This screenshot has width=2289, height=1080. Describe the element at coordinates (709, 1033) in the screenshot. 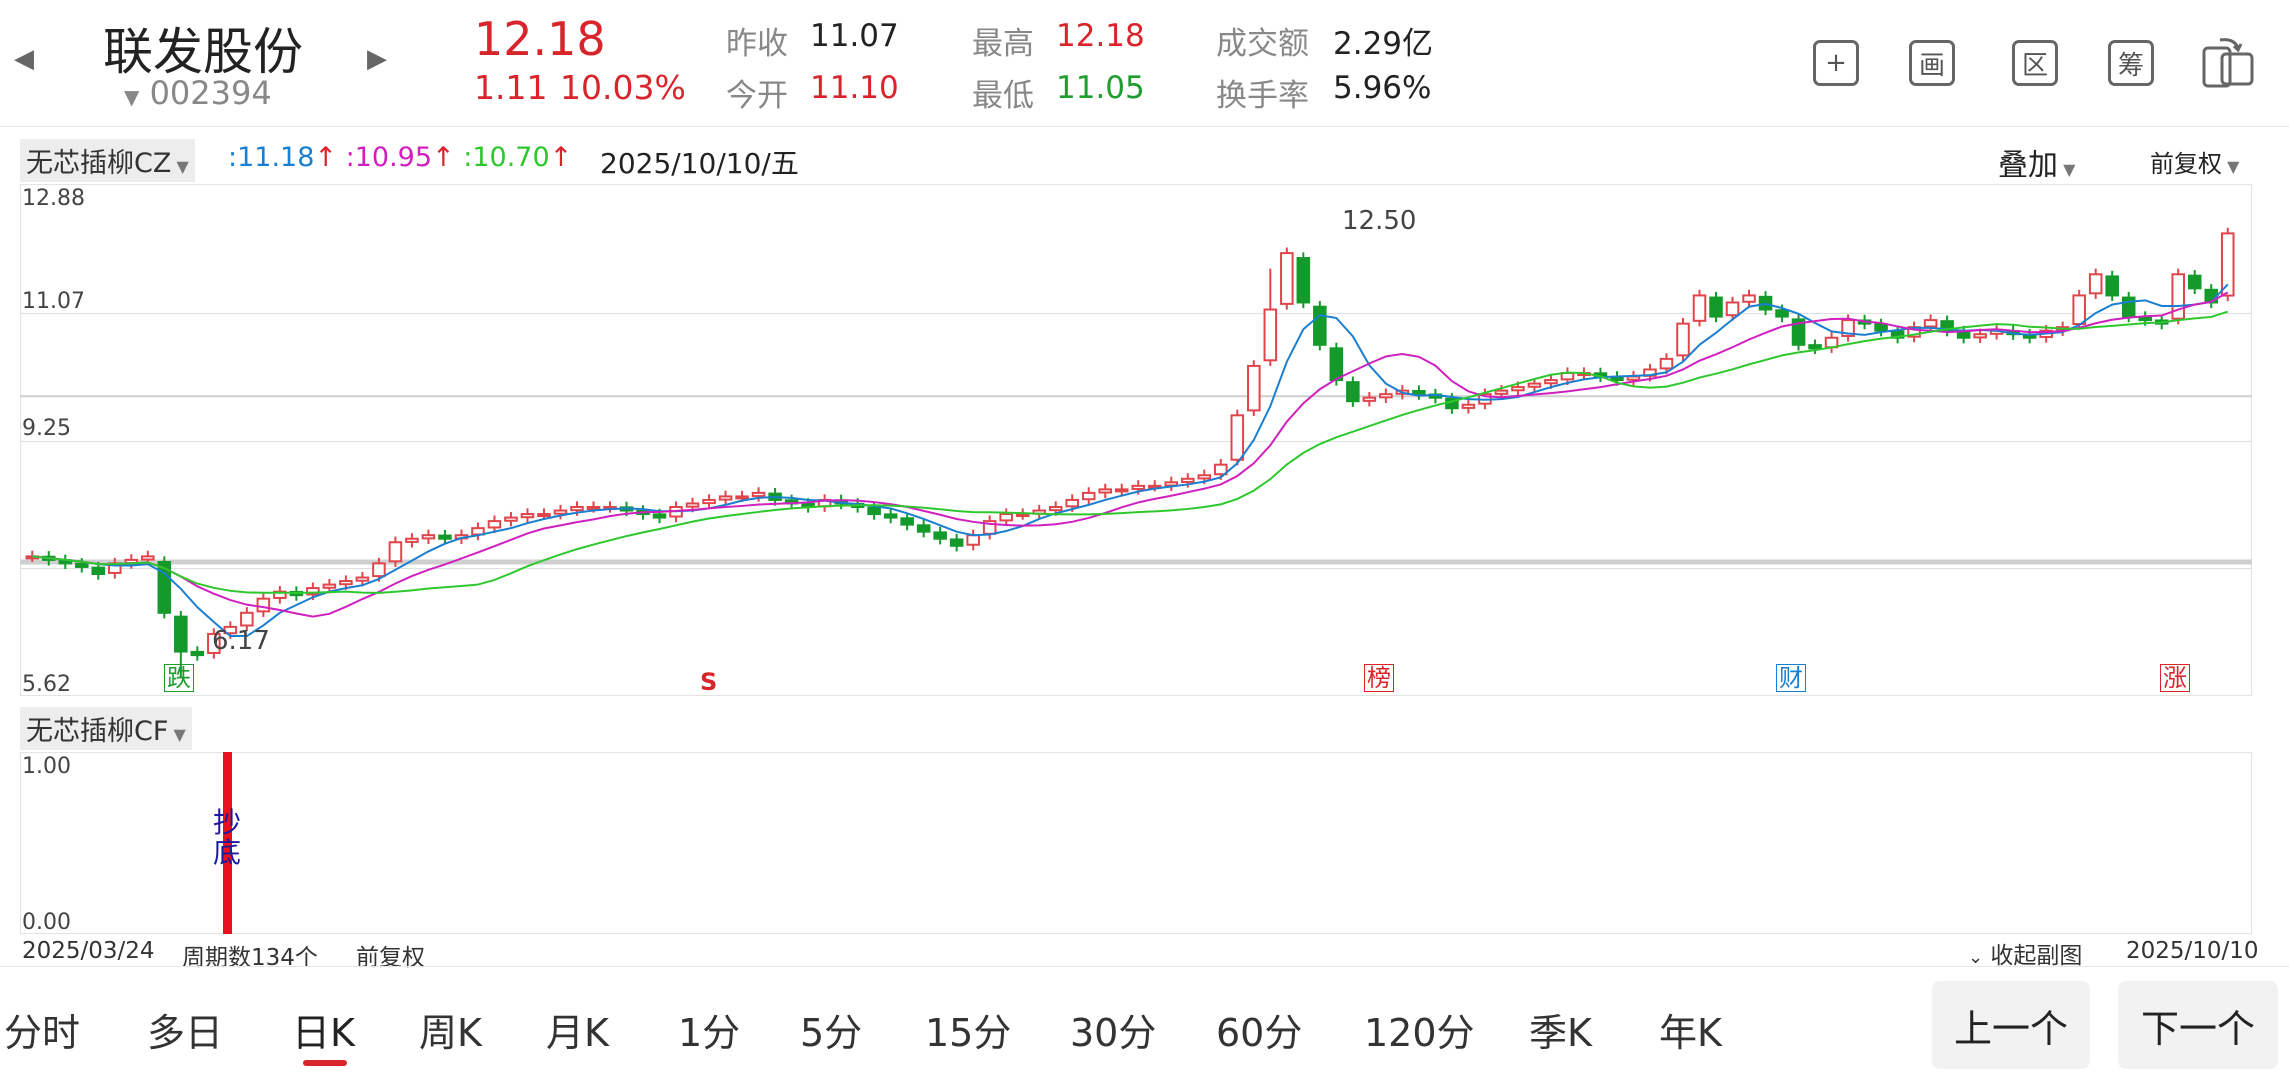

I see `tab-1min: 1分` at that location.